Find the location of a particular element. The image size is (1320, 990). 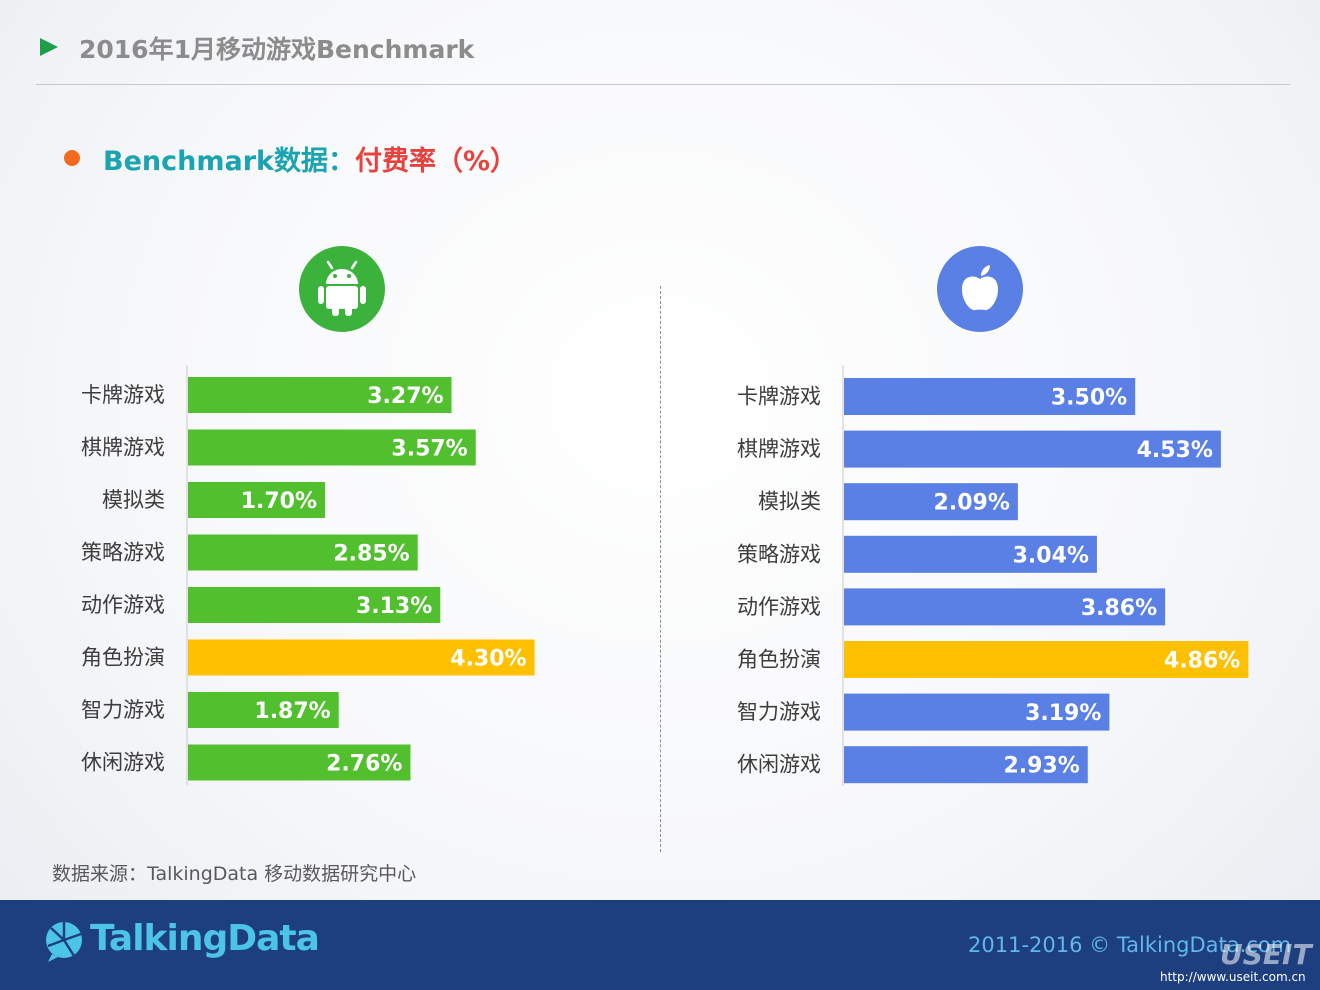

data-label: 1.70% is located at coordinates (279, 501).